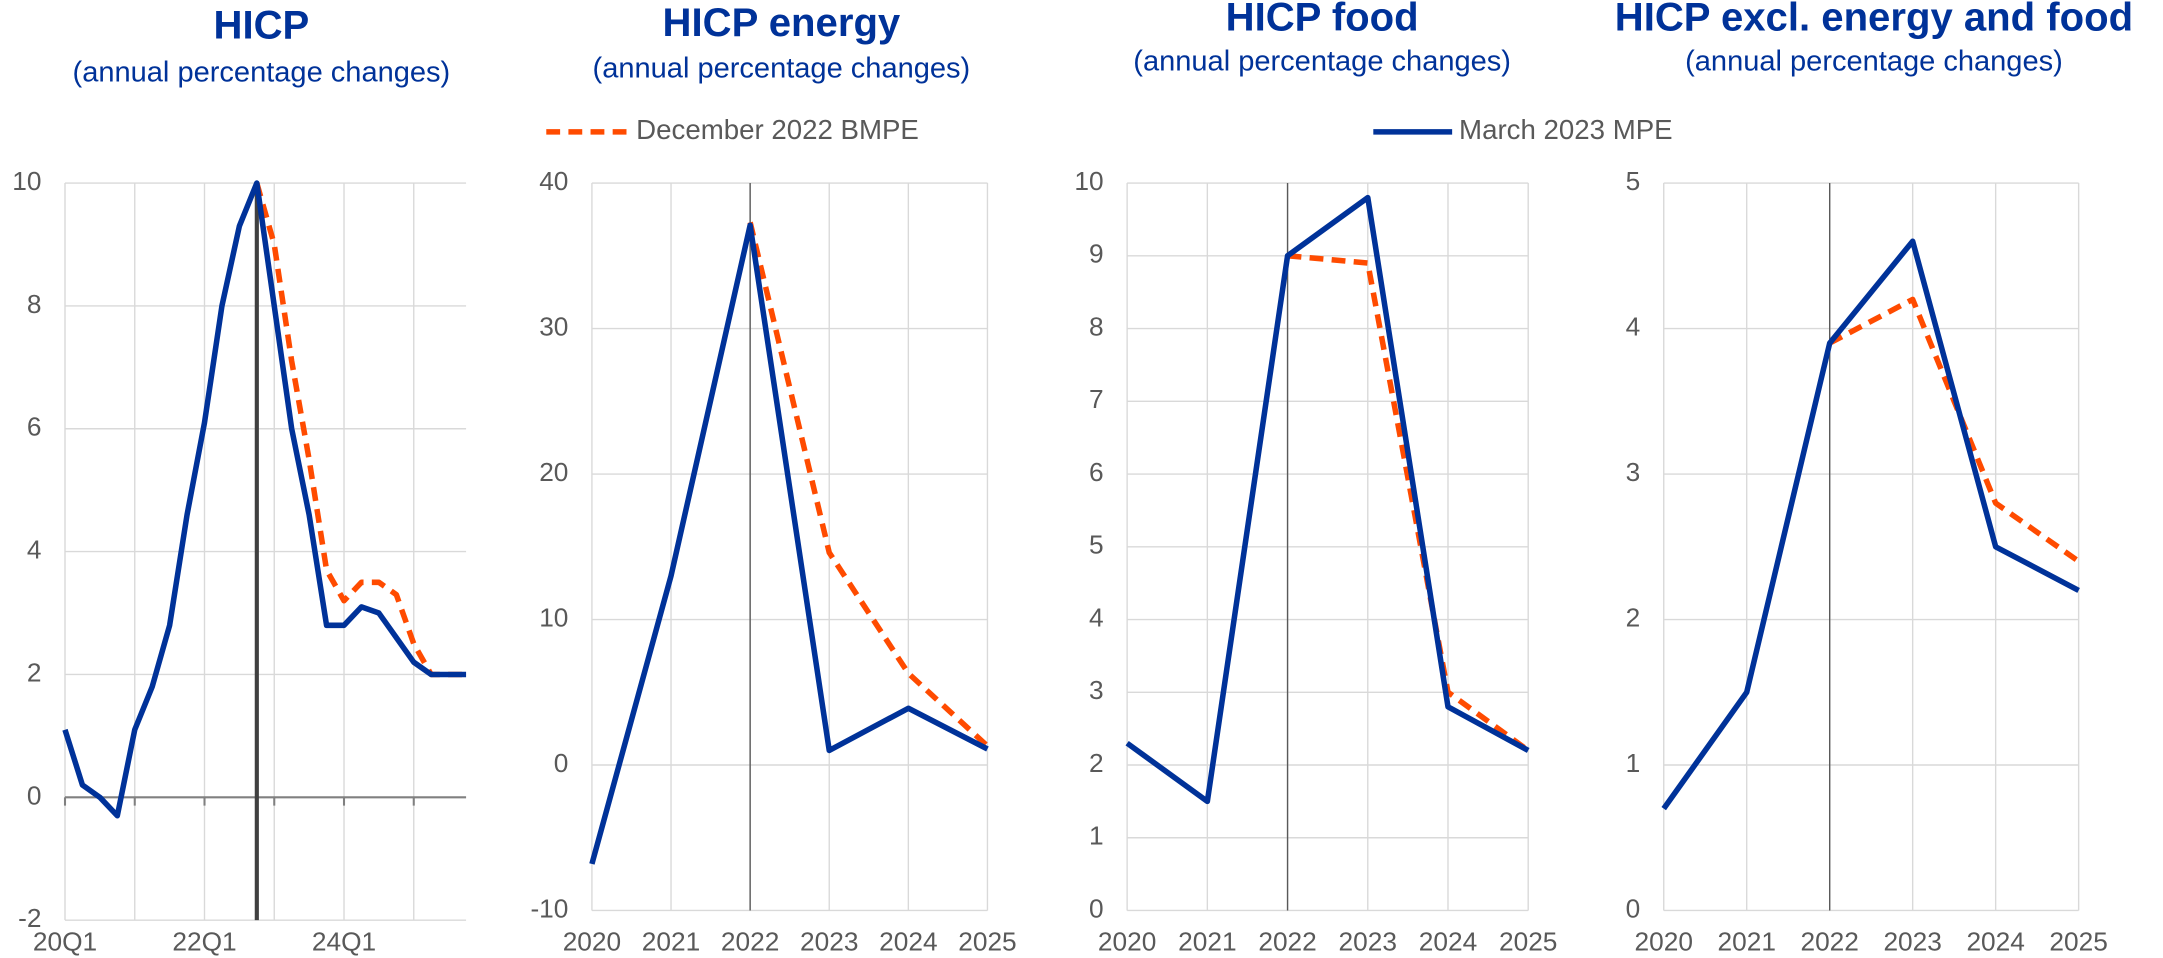  What do you see at coordinates (553, 181) in the screenshot?
I see `y-tick-label: 40` at bounding box center [553, 181].